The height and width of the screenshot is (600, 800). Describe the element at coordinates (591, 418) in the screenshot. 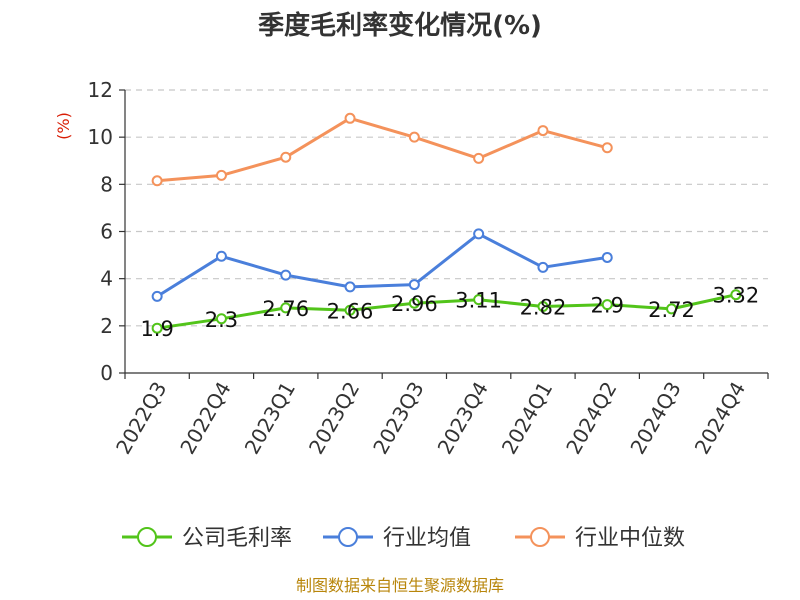

I see `x-tick-label: 2024Q2` at that location.